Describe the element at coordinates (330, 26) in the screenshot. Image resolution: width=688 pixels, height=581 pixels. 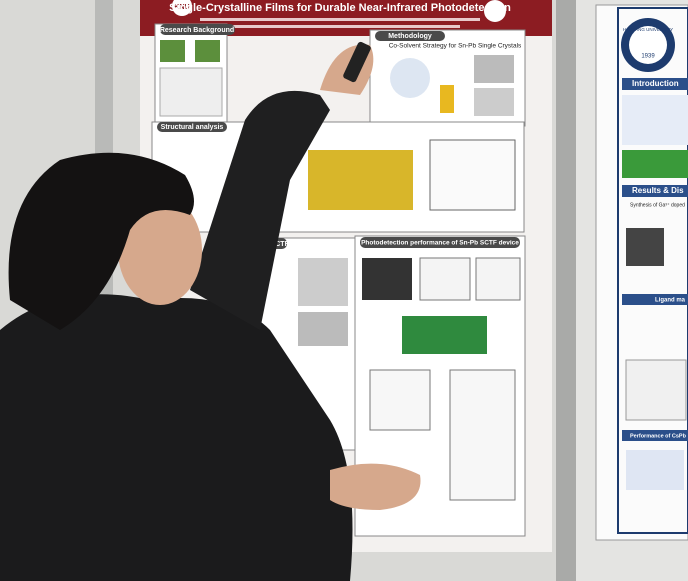
I see `affiliations` at that location.